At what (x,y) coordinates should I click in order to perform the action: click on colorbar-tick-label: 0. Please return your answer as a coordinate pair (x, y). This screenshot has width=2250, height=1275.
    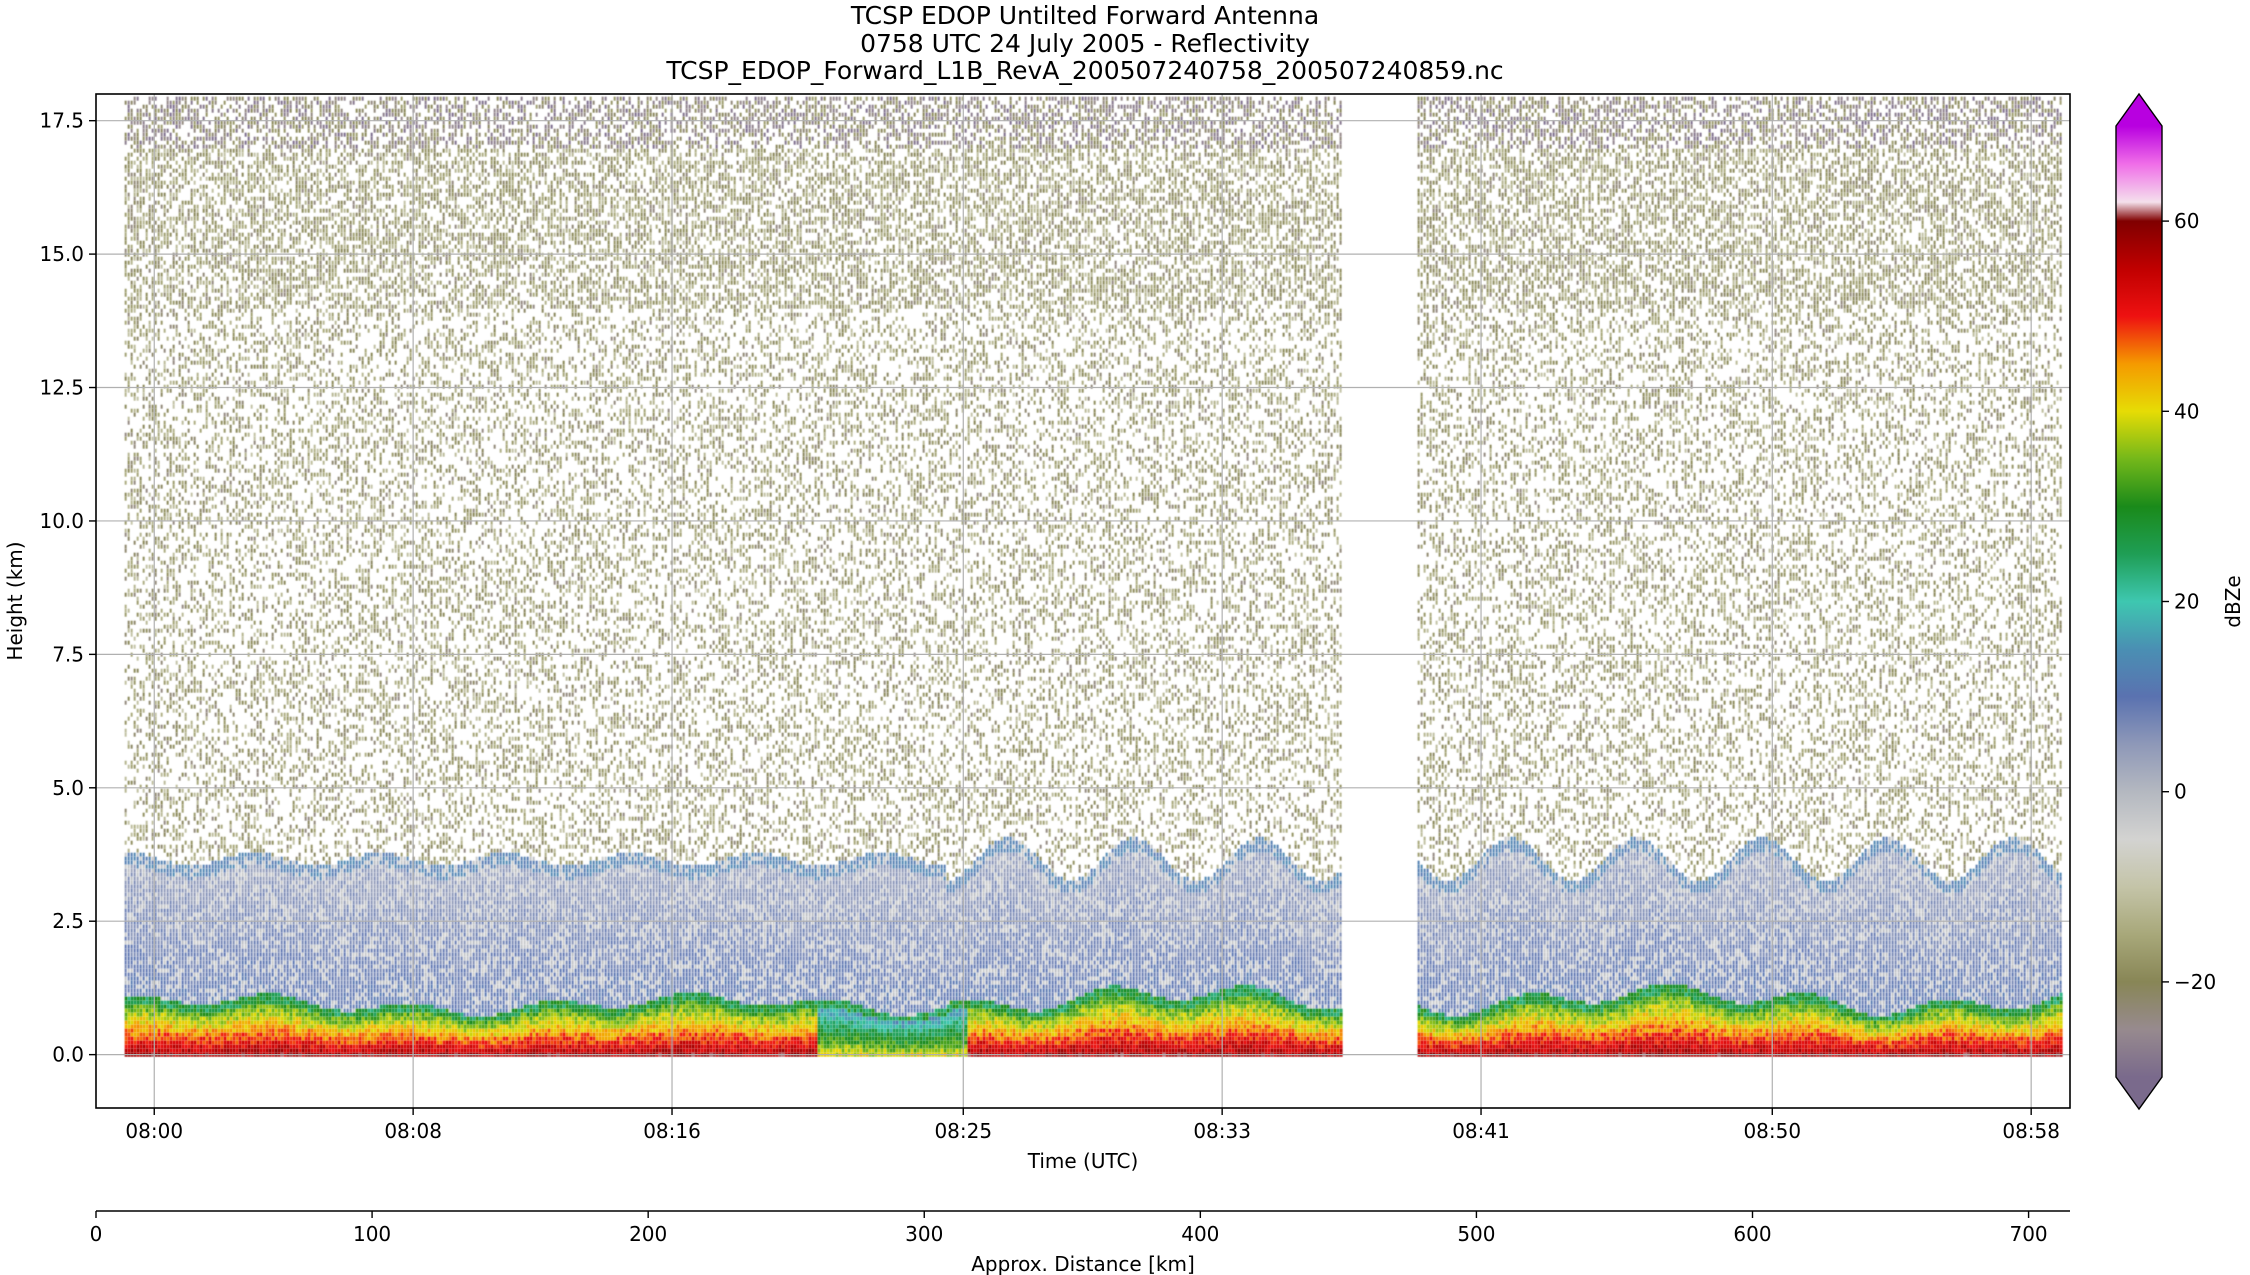
    Looking at the image, I should click on (2180, 792).